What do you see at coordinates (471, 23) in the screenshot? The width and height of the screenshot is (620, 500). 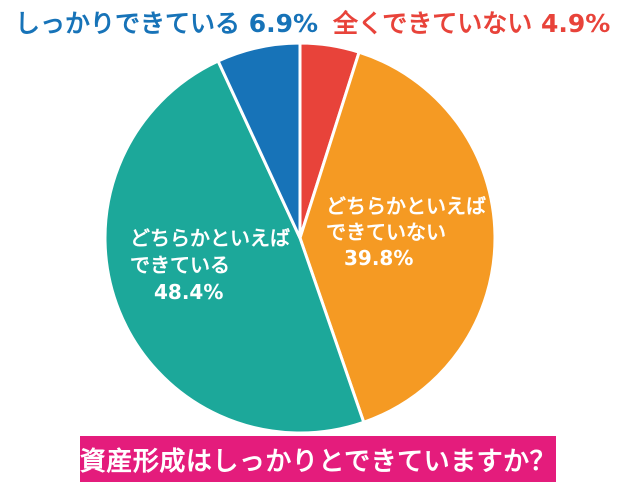 I see `slice-label-0: 全くできていない 4.9%` at bounding box center [471, 23].